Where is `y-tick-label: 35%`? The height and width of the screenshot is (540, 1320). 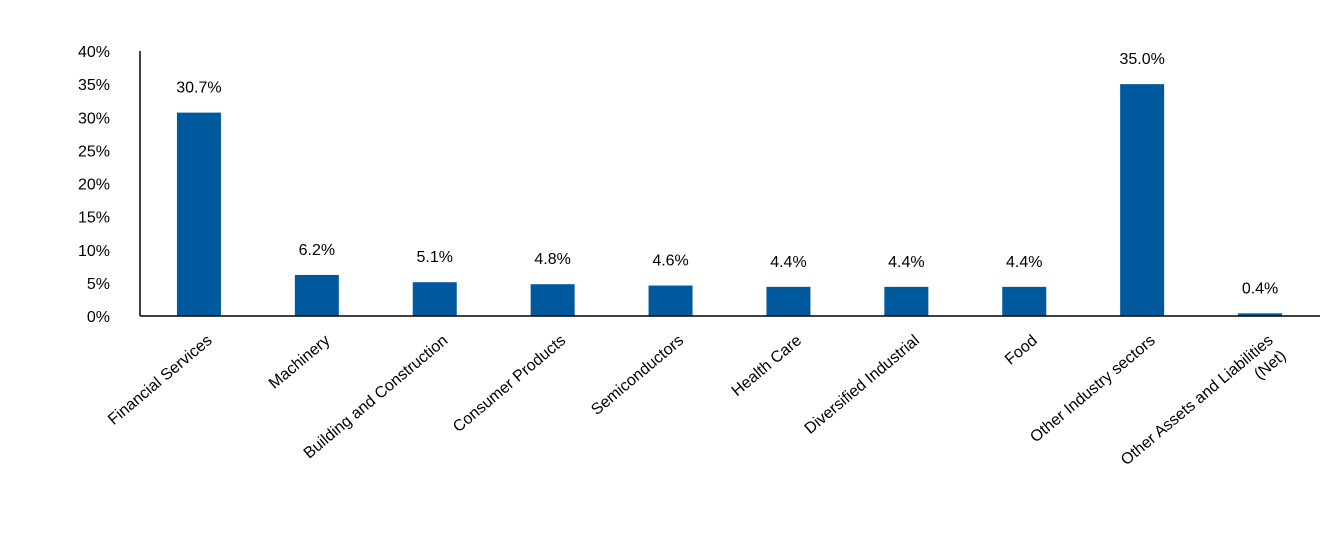
y-tick-label: 35% is located at coordinates (94, 85).